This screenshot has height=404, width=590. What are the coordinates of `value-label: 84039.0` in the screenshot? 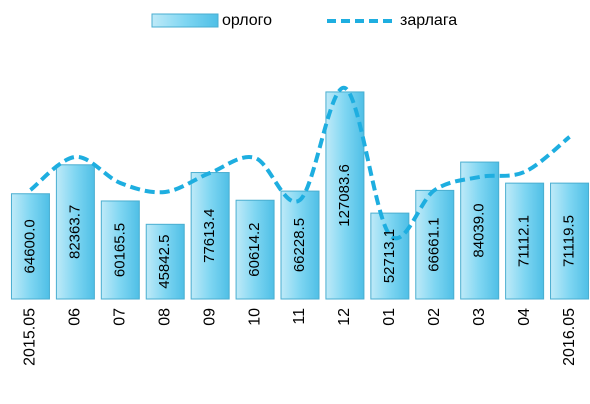 It's located at (479, 230).